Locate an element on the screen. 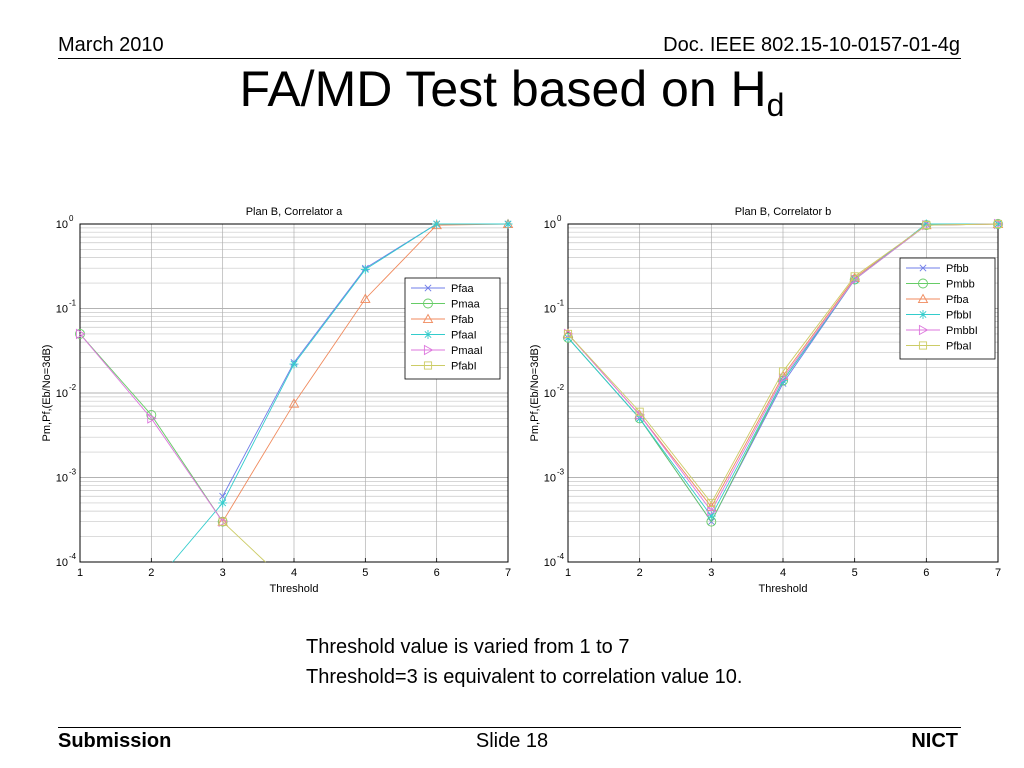 The height and width of the screenshot is (768, 1024). chart1-x-tick-label: 2 is located at coordinates (640, 573).